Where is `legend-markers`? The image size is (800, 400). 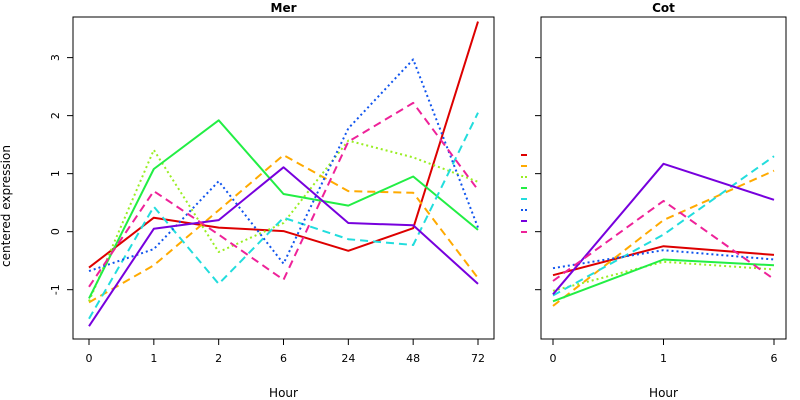 legend-markers is located at coordinates (524, 193).